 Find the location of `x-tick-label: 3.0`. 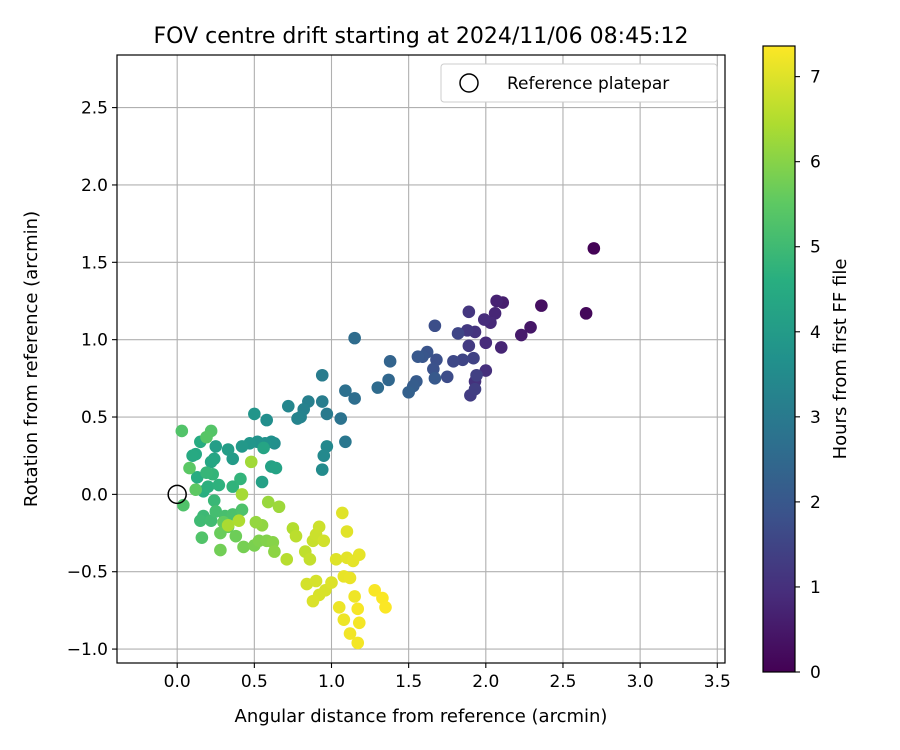

x-tick-label: 3.0 is located at coordinates (640, 682).